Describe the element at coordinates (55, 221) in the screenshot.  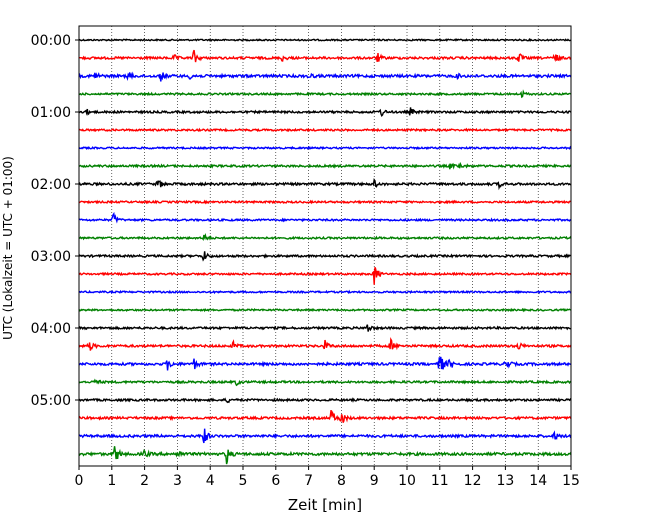
I see `y-axis-ticks: 00:00 01:00 02:00 03:00 04:00 05:00` at that location.